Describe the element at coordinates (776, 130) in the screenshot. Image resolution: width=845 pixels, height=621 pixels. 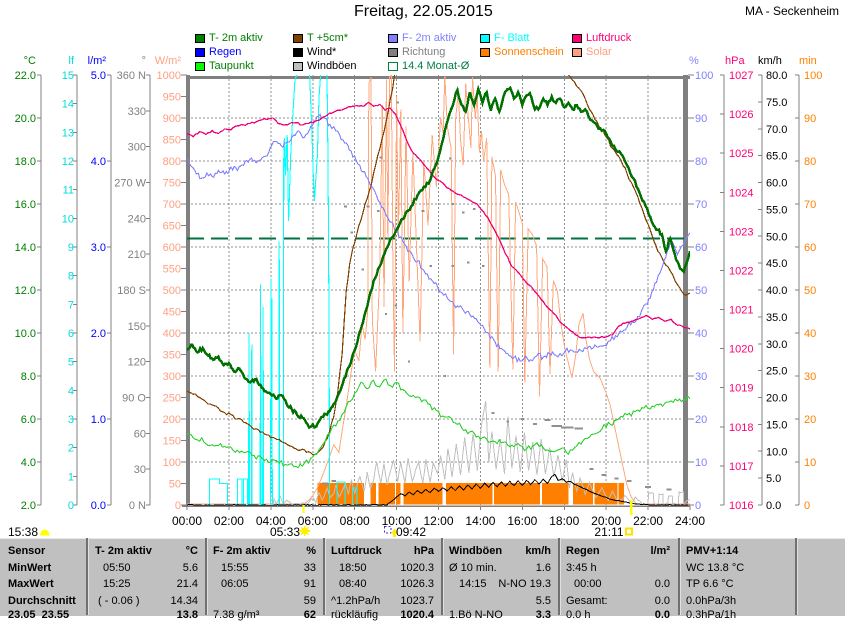
I see `svg-text: 70.0` at that location.